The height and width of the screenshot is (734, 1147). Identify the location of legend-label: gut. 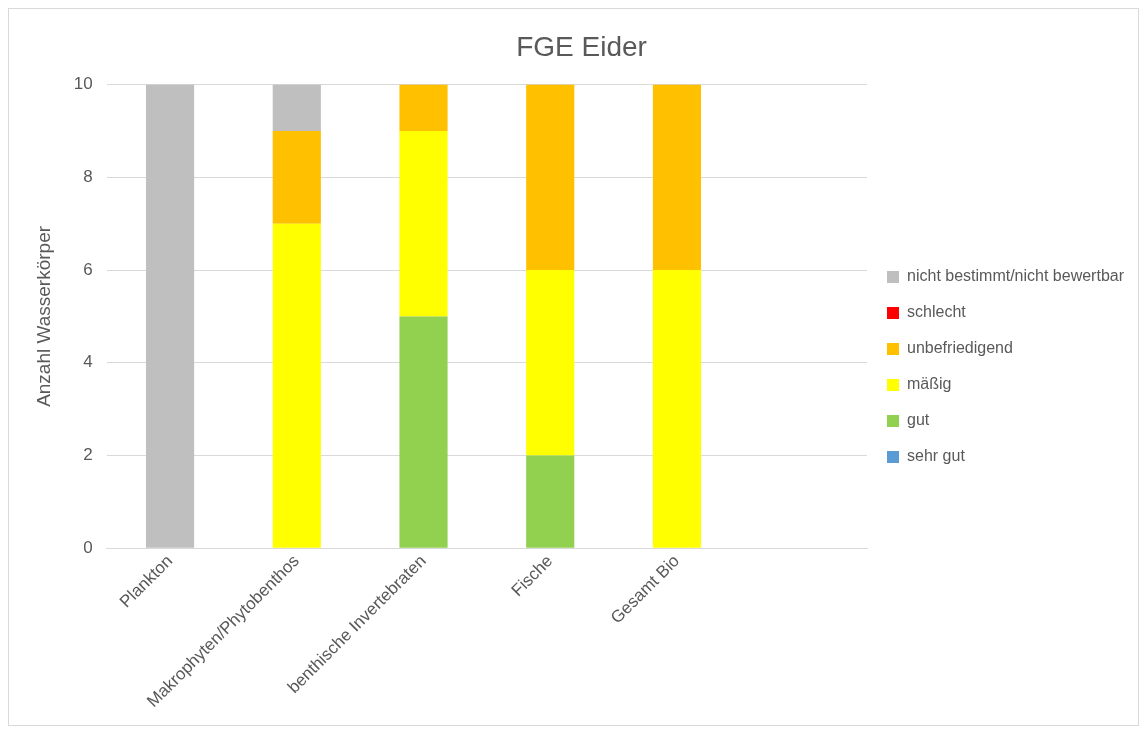
(918, 420).